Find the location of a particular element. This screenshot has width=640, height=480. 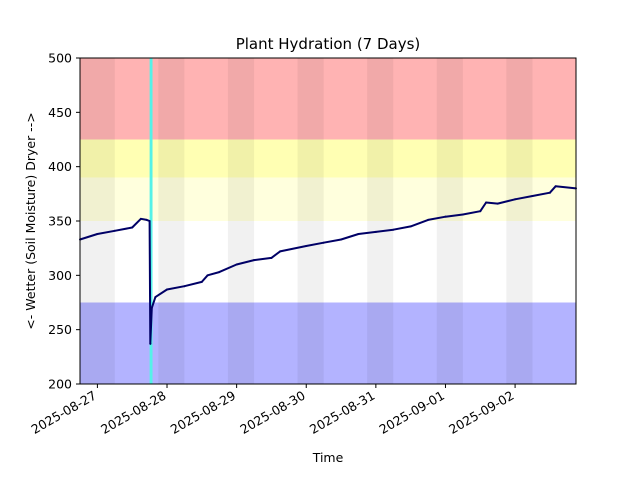

y-axis-title: <- Wetter (Soil Moisture) Dryer --> is located at coordinates (30, 220).